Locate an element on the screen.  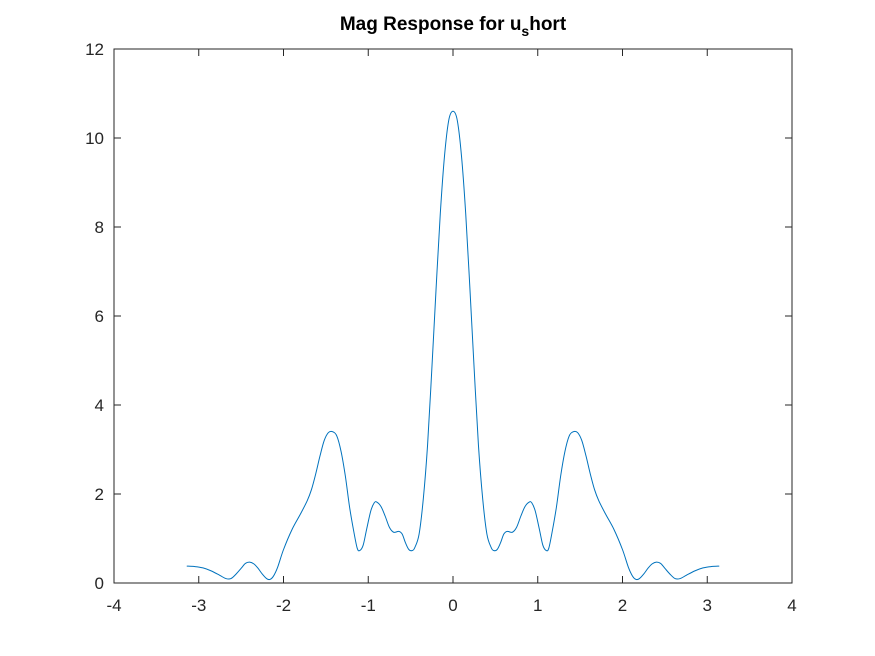
chart-title: Mag Response for ushort is located at coordinates (453, 26).